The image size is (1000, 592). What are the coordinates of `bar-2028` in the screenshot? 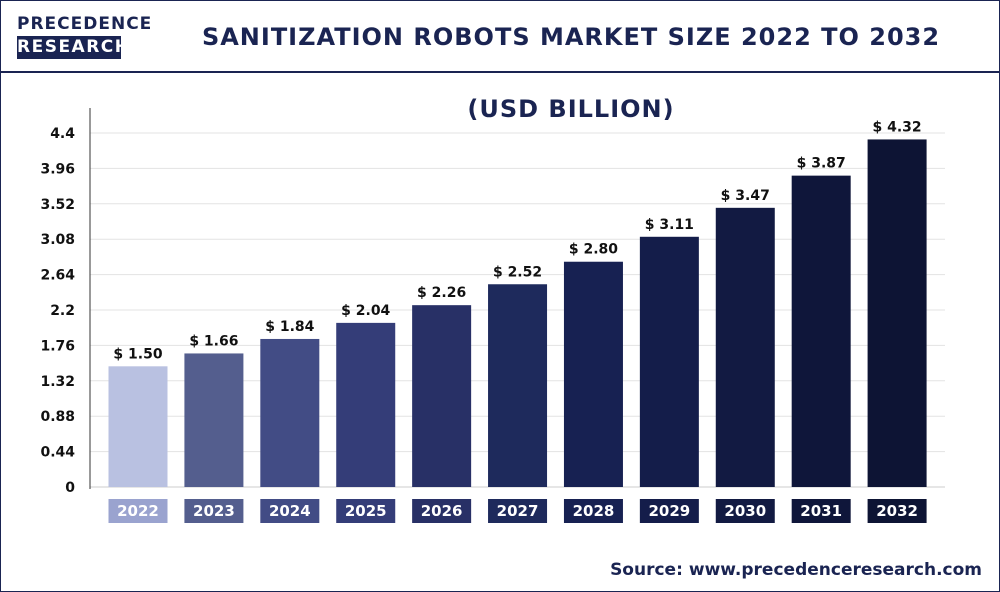 It's located at (593, 374).